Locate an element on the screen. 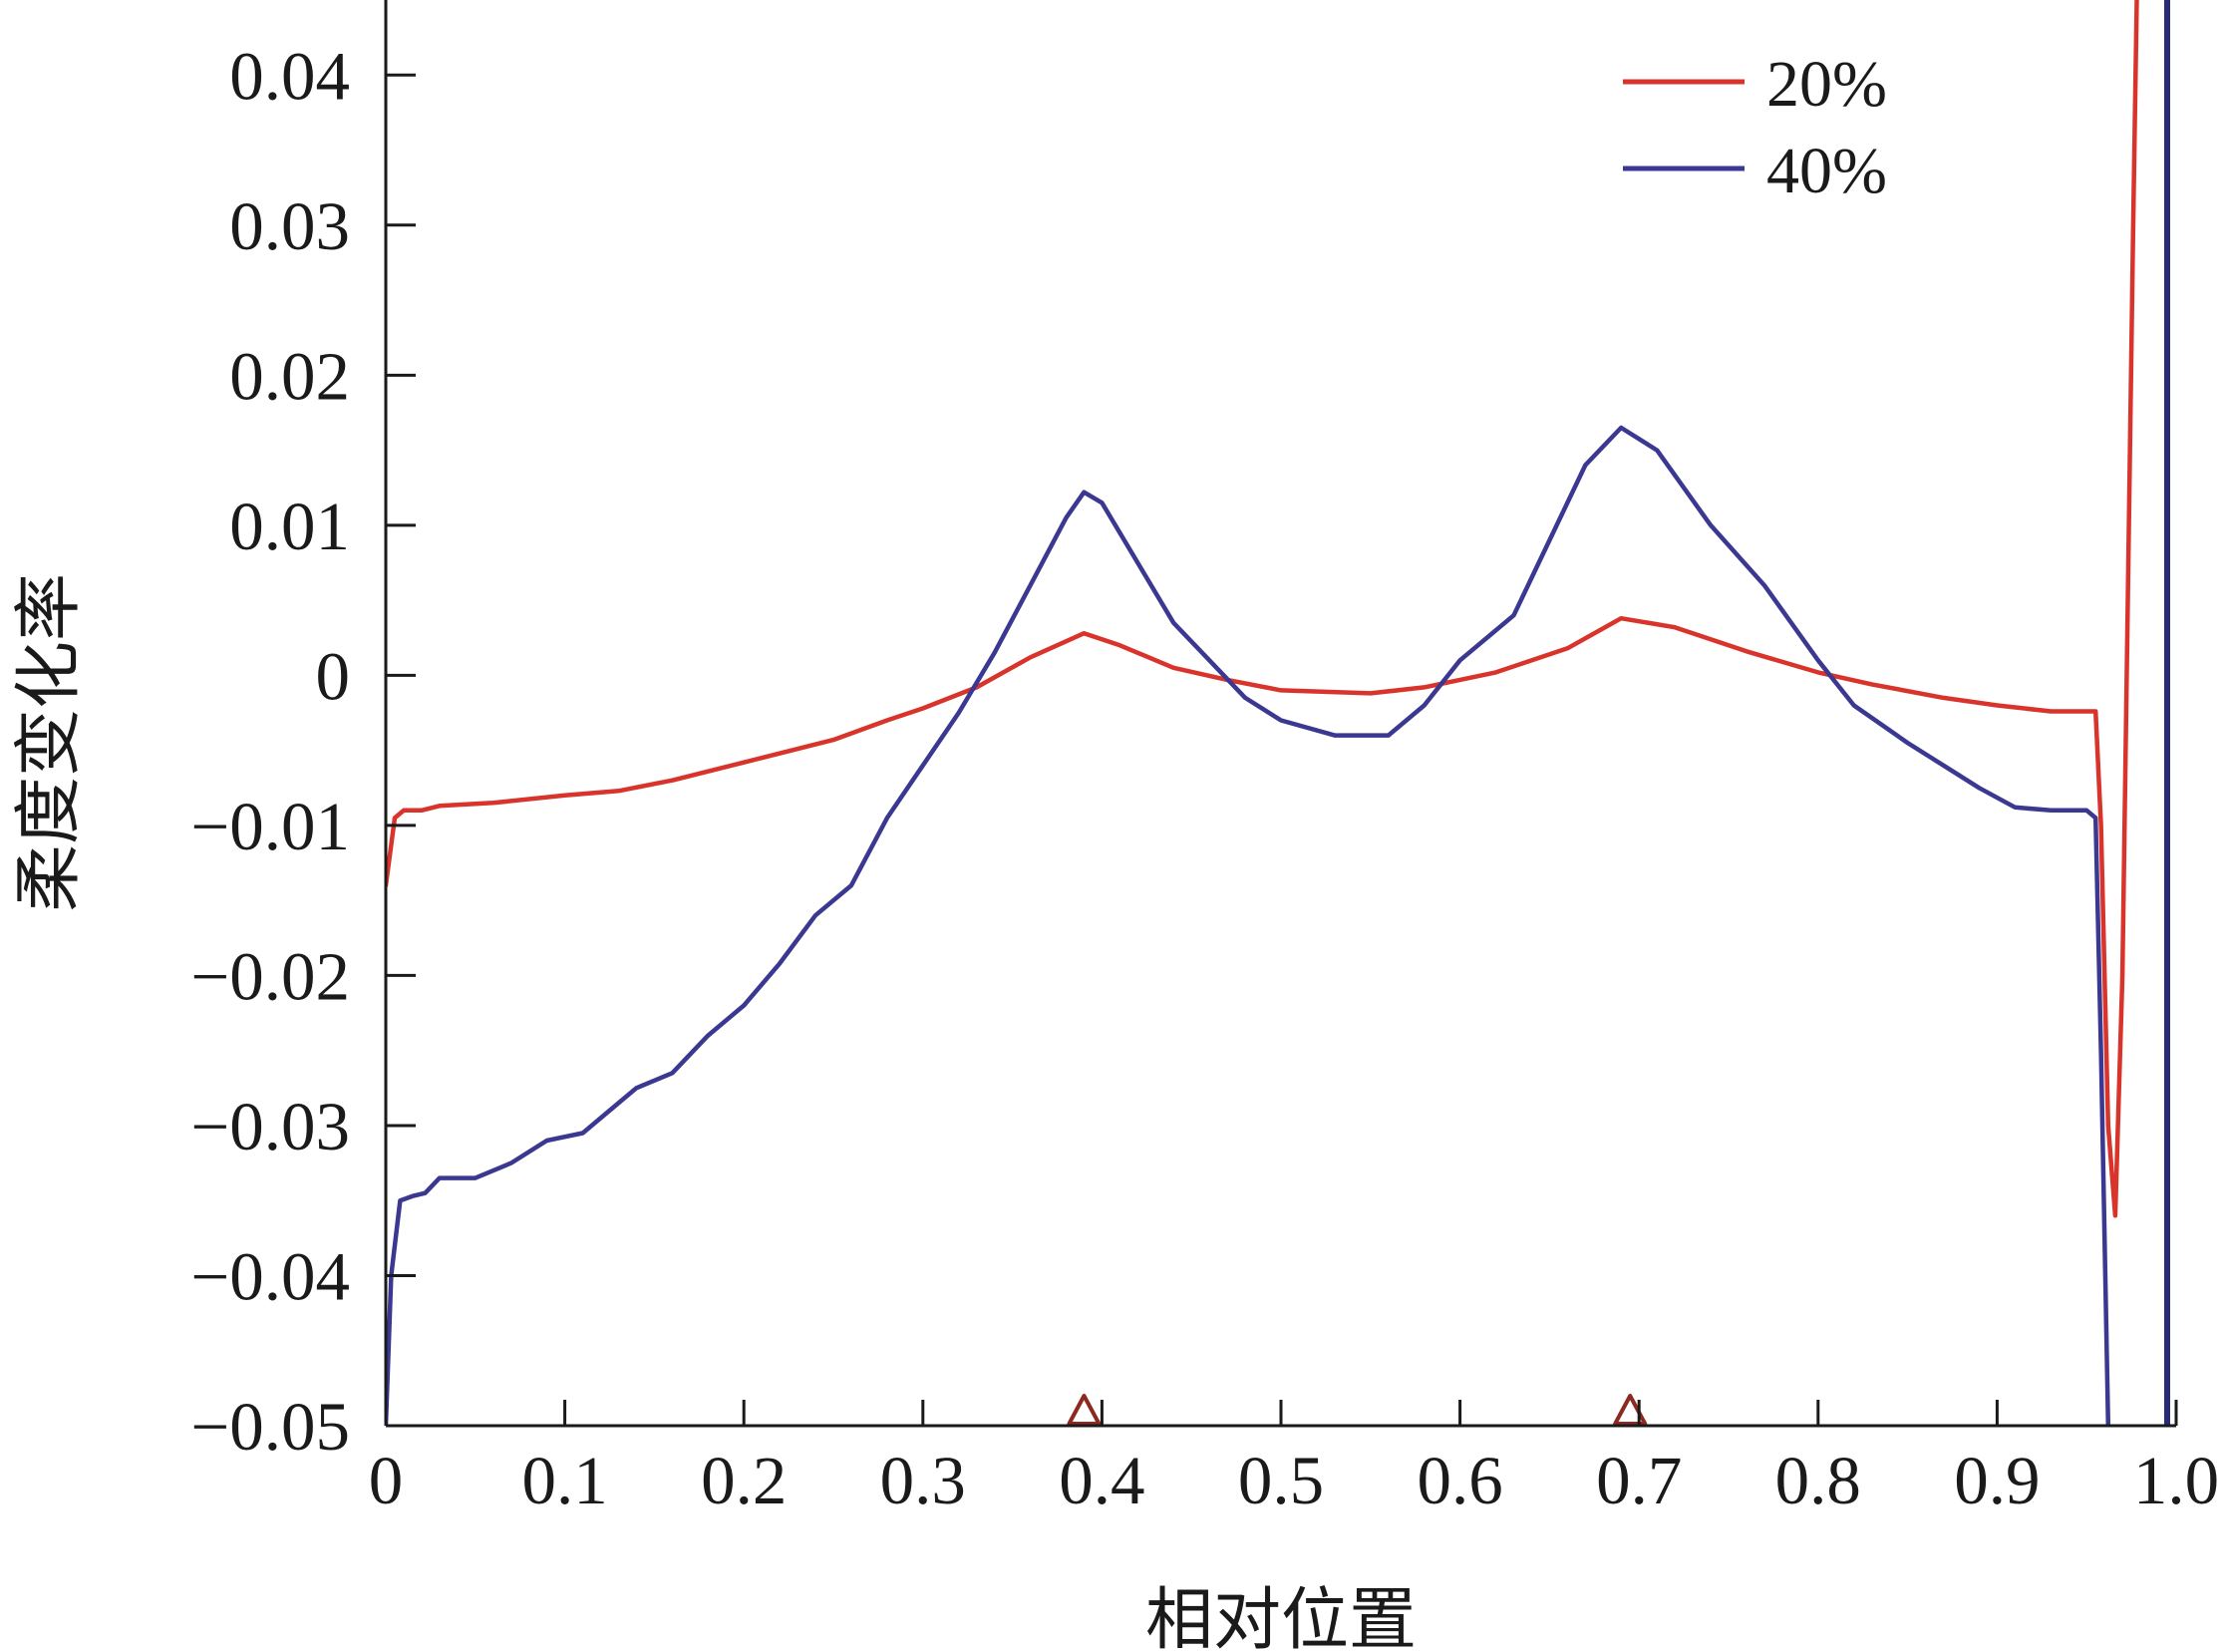 Image resolution: width=2227 pixels, height=1652 pixels. x-tick-label: 0.1 is located at coordinates (564, 1481).